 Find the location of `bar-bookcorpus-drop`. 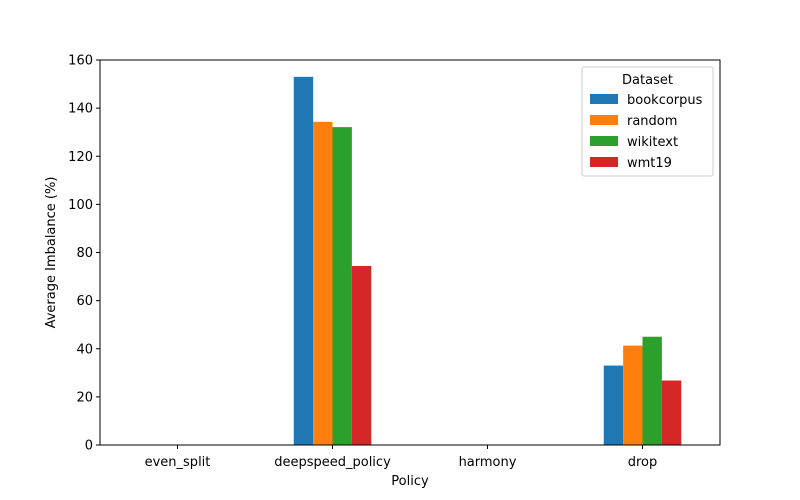

bar-bookcorpus-drop is located at coordinates (613, 405).